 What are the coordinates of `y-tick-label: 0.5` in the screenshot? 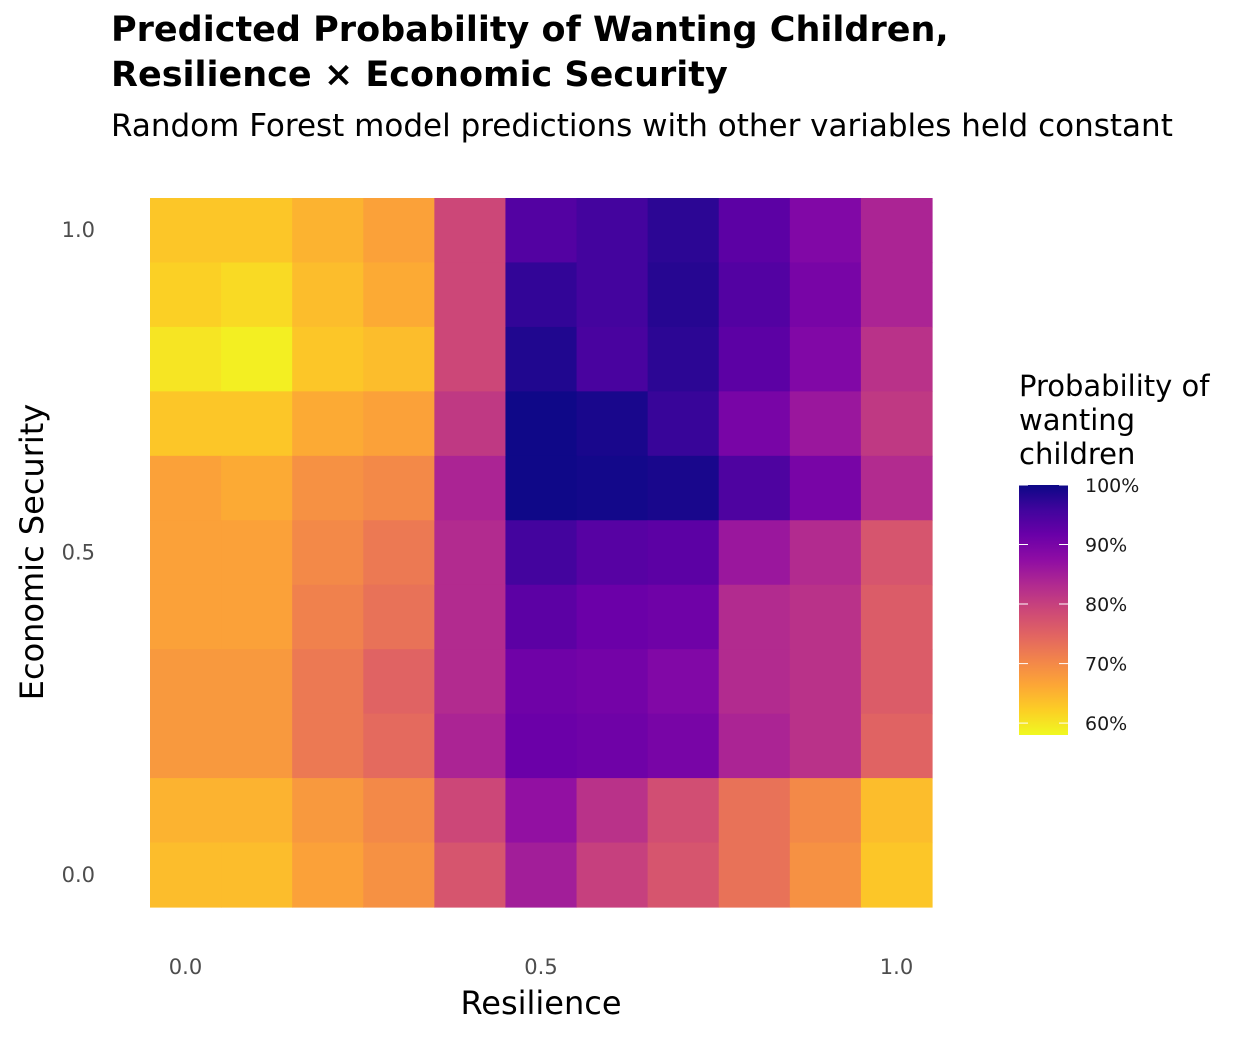 It's located at (78, 553).